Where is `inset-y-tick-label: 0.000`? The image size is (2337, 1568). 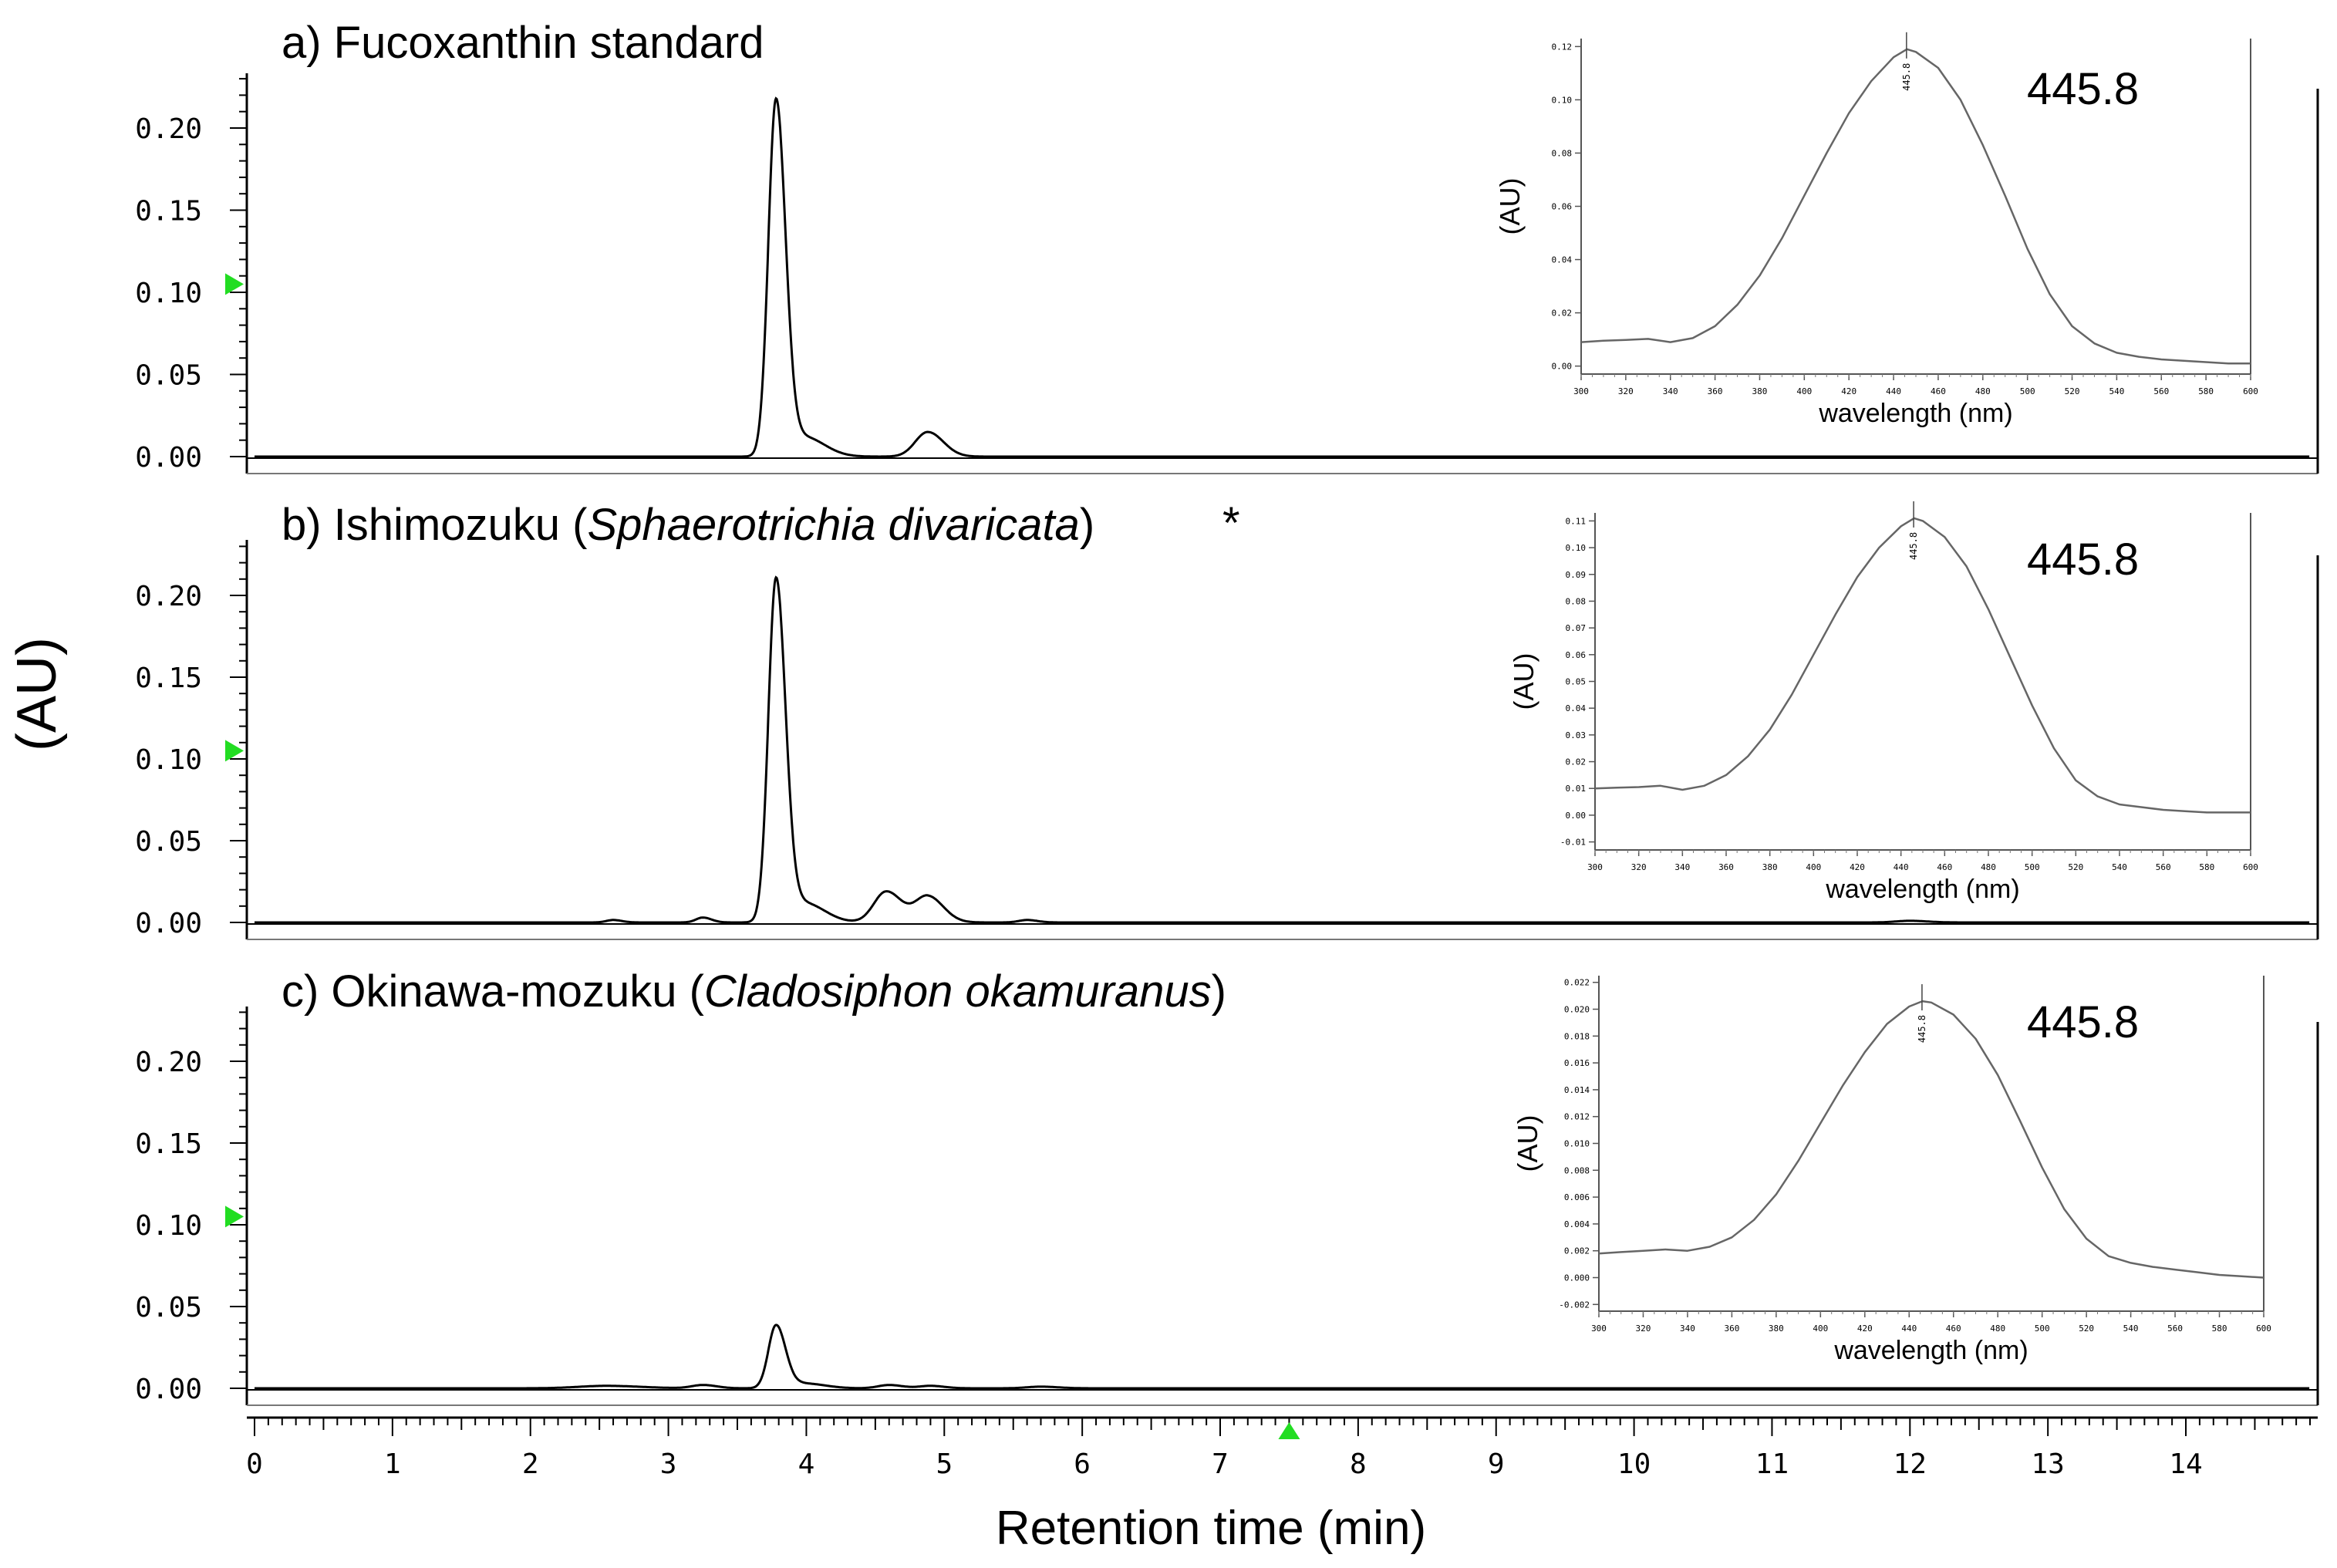 inset-y-tick-label: 0.000 is located at coordinates (1577, 1278).